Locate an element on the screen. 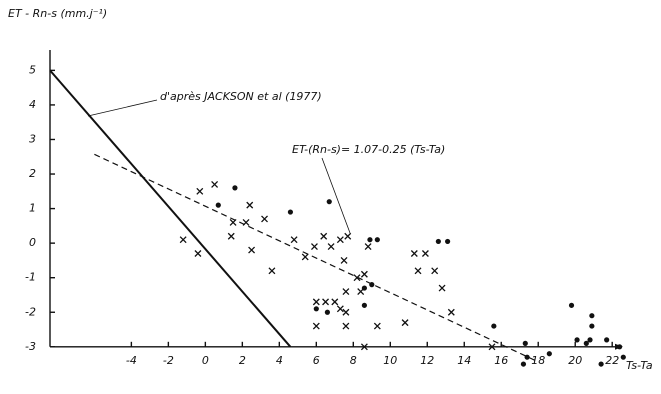  x-axis-label: Ts-Ta is located at coordinates (639, 365).